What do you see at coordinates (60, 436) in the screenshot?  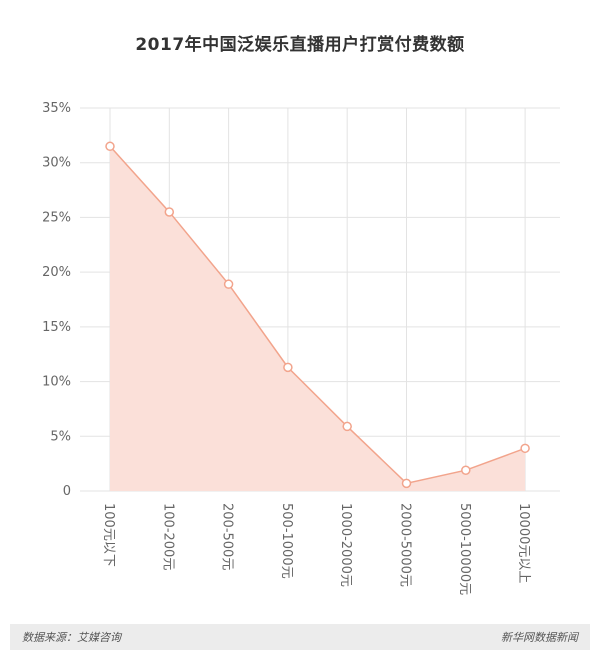 I see `y-tick-label: 5%` at bounding box center [60, 436].